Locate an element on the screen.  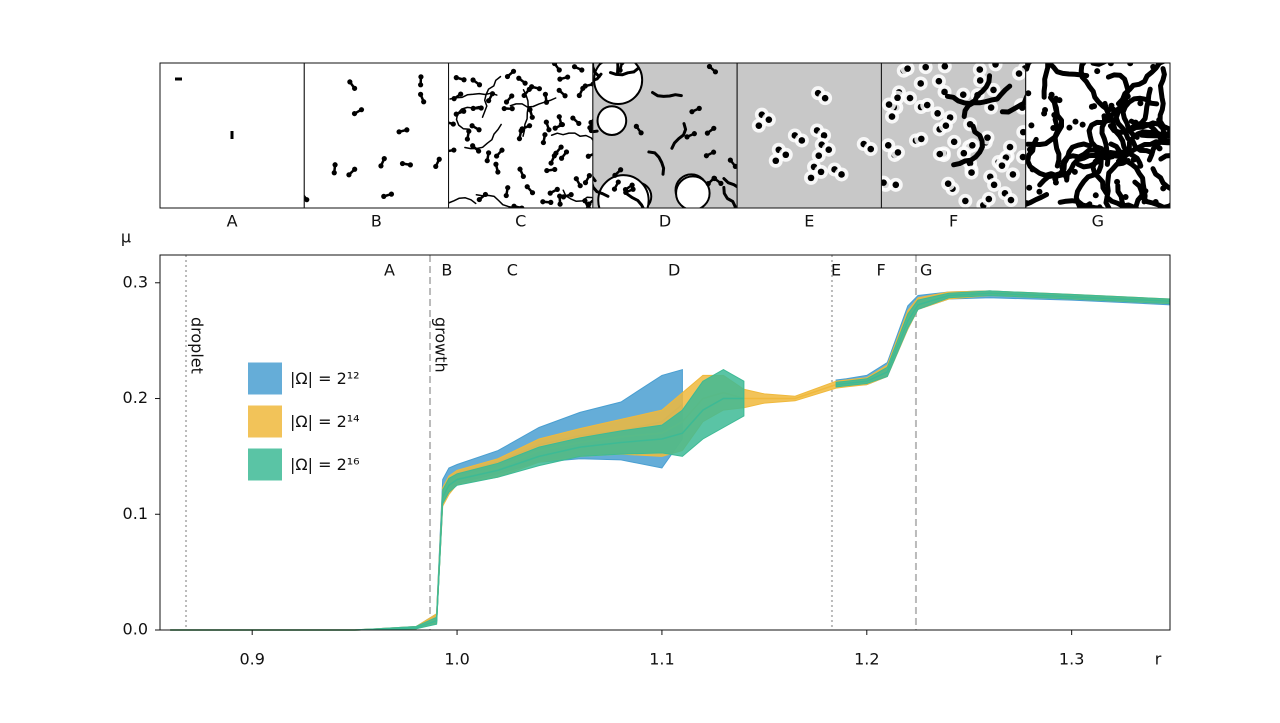
x-tick-label: 1.3 is located at coordinates (1071, 659).